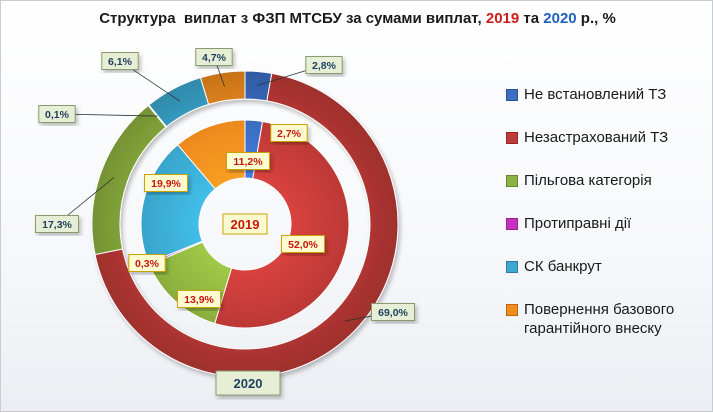 Image resolution: width=713 pixels, height=413 pixels. I want to click on data-label-2019-1-text: 52,0%, so click(303, 245).